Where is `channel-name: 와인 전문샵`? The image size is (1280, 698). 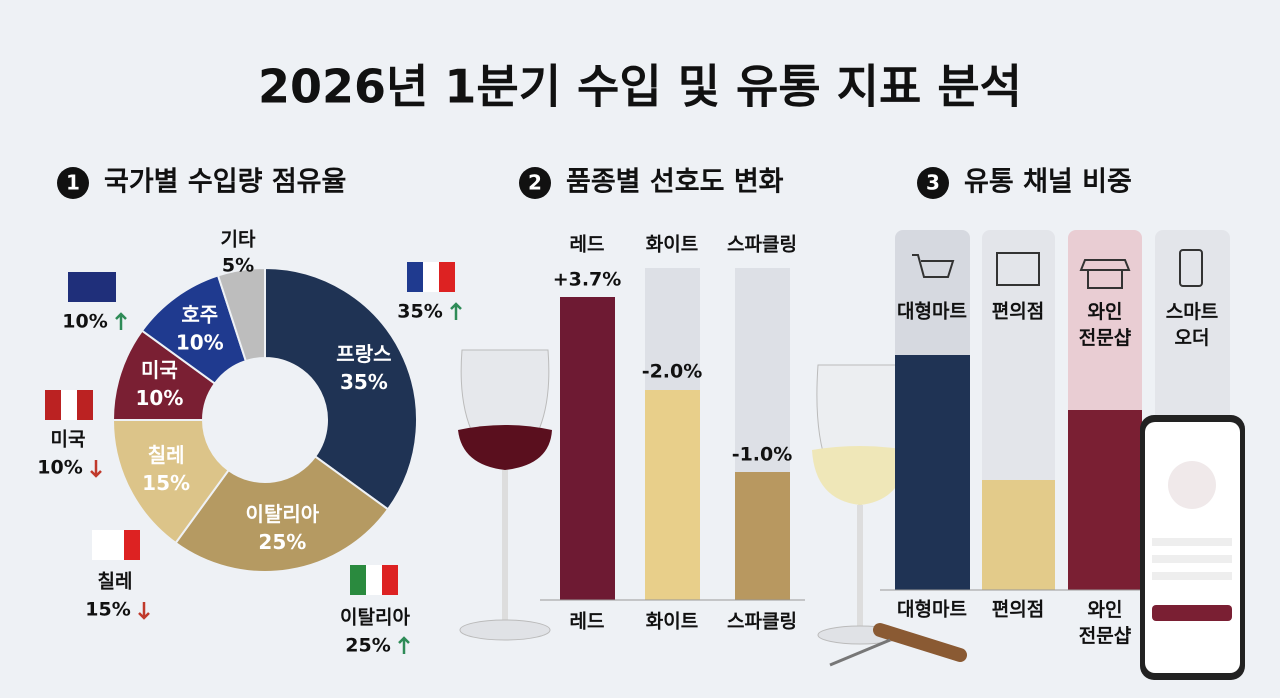
channel-name: 와인 전문샵 is located at coordinates (1105, 325).